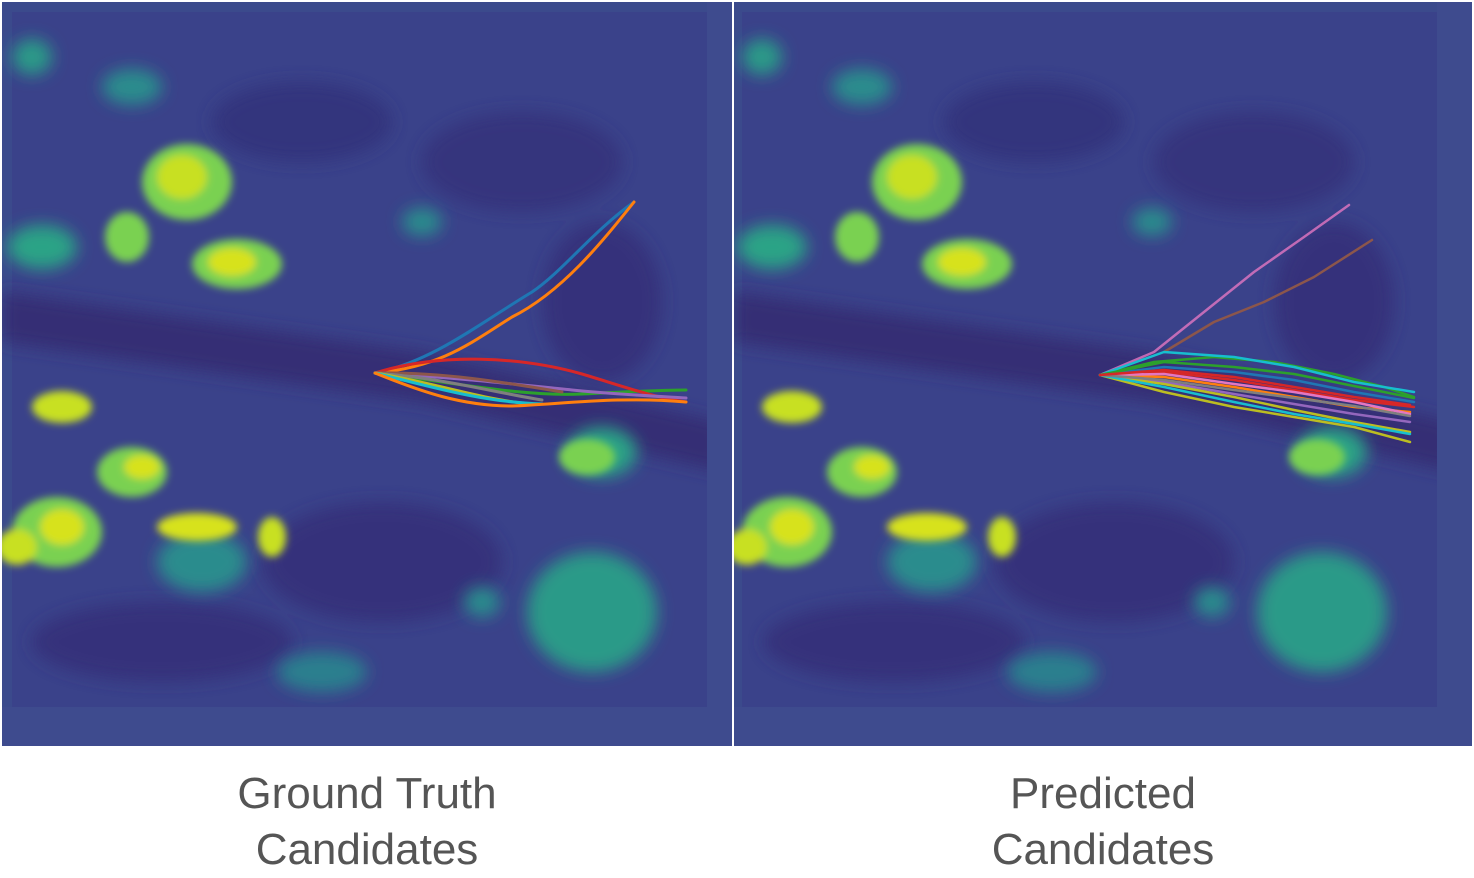 The height and width of the screenshot is (878, 1474). I want to click on ground-truth-caption: Ground Truth Candidates, so click(367, 822).